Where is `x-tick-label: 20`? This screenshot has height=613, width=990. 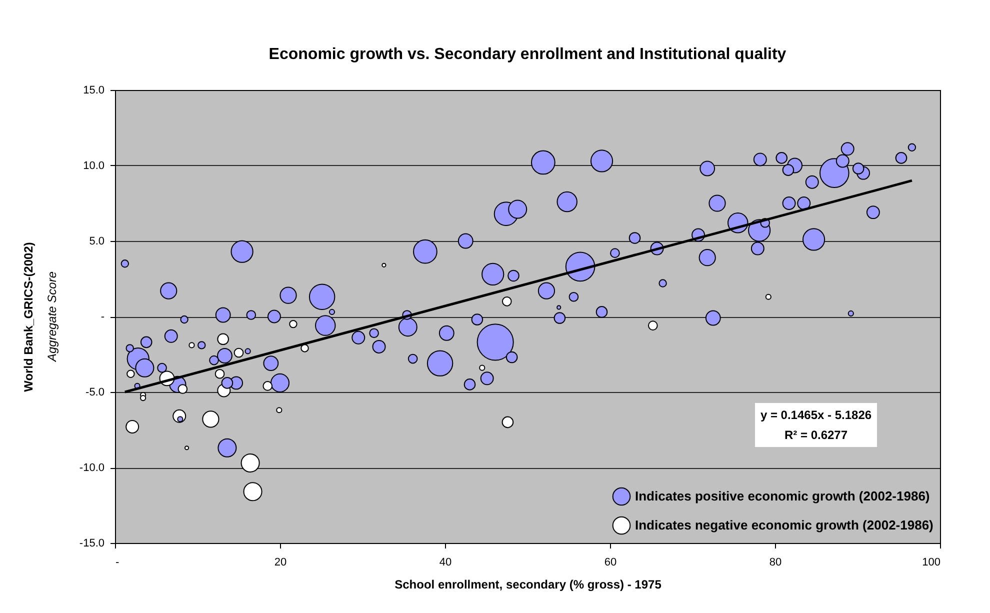
x-tick-label: 20 is located at coordinates (280, 562).